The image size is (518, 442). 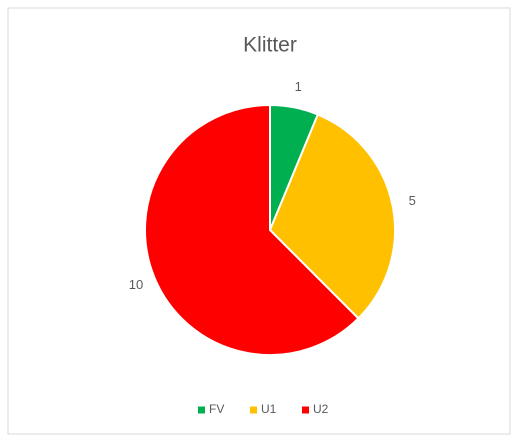 I want to click on data-label: 10, so click(x=136, y=284).